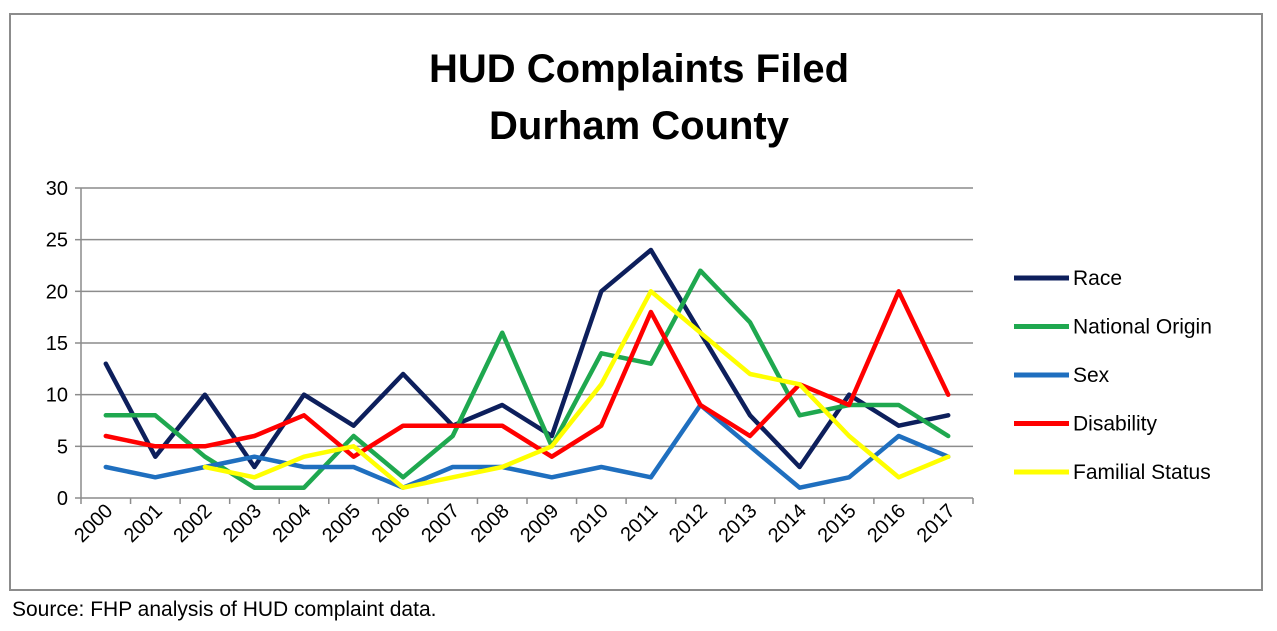  Describe the element at coordinates (886, 523) in the screenshot. I see `x-tick-label: 2016` at that location.